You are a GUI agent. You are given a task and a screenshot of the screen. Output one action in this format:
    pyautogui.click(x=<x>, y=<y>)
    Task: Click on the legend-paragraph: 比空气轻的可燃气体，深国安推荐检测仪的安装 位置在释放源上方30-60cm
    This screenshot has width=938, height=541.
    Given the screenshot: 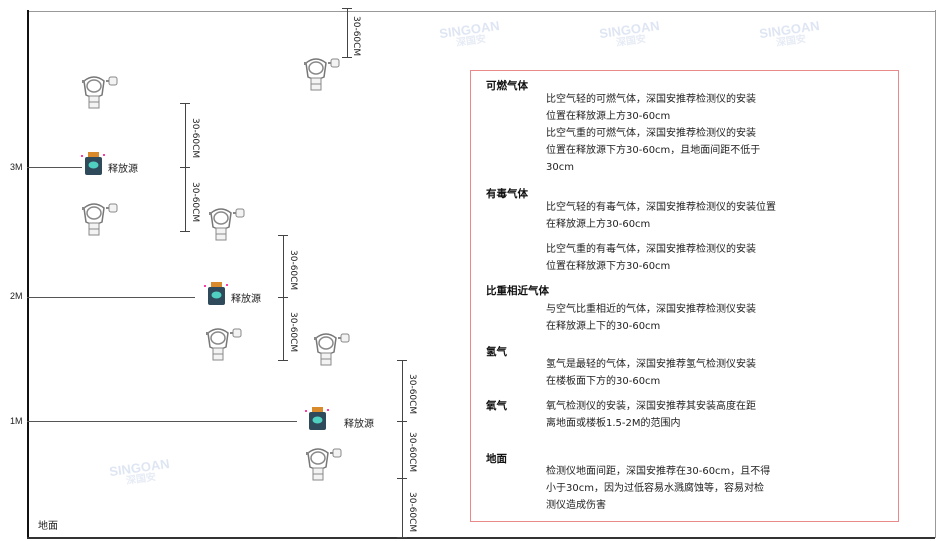 What is the action you would take?
    pyautogui.click(x=651, y=108)
    